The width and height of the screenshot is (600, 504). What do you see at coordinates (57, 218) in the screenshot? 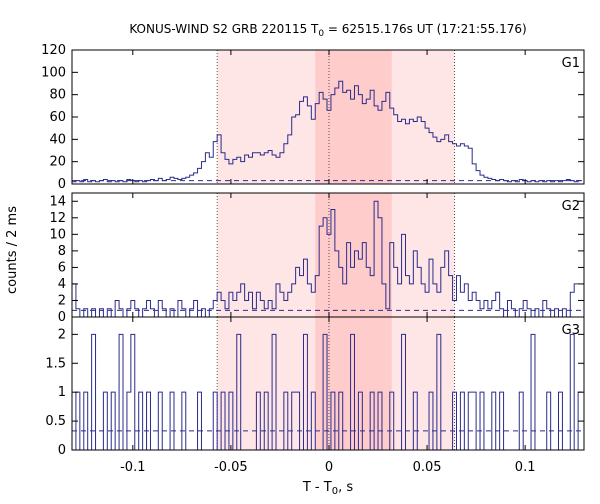
I see `y-tick-label: 12` at bounding box center [57, 218].